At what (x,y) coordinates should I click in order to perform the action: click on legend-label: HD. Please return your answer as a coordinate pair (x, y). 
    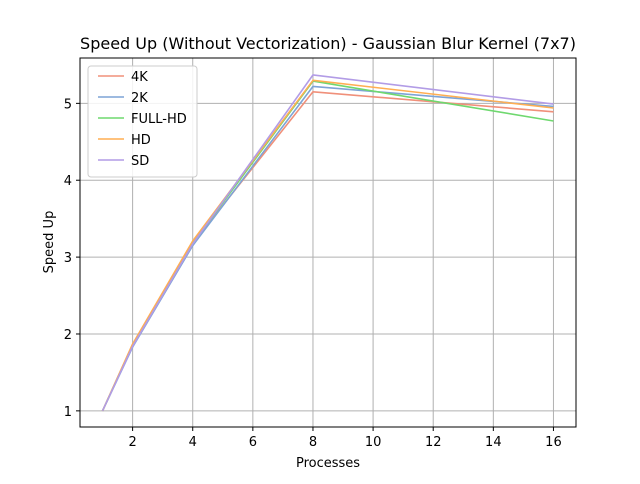
    Looking at the image, I should click on (141, 140).